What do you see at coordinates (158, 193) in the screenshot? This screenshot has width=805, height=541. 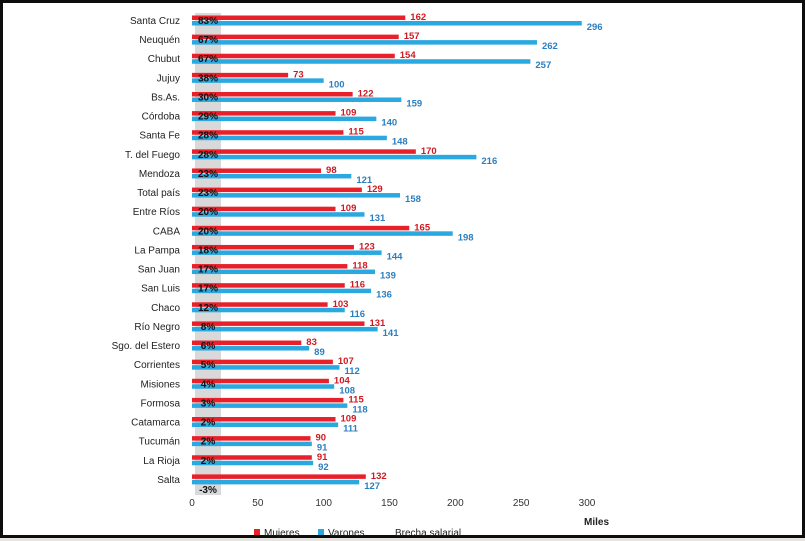 I see `category-label: Total país` at bounding box center [158, 193].